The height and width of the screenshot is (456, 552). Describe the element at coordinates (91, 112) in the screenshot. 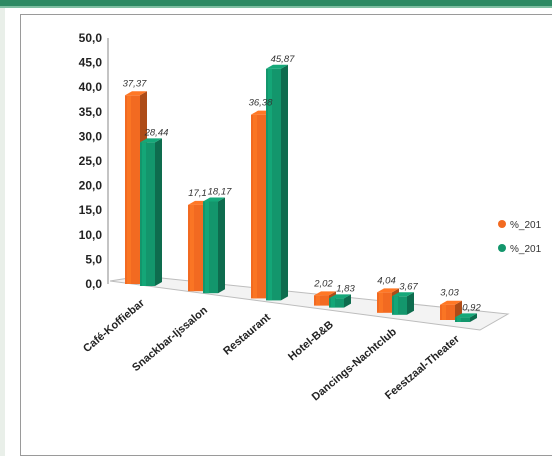

I see `y-tick-label: 35,0` at that location.